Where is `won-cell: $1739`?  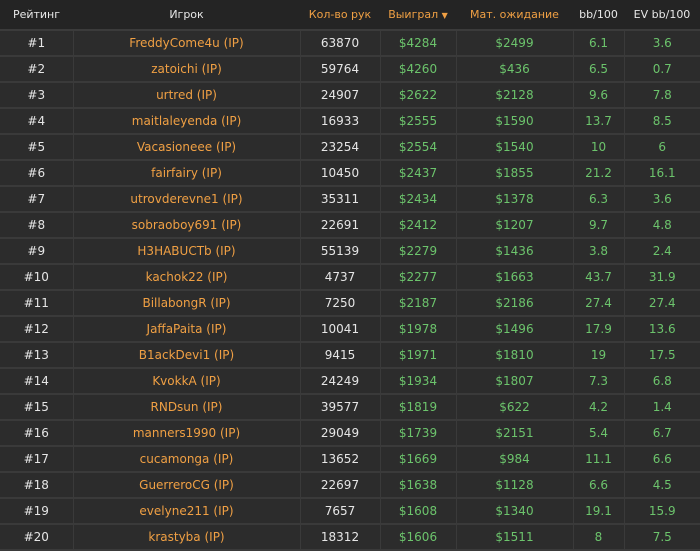 won-cell: $1739 is located at coordinates (417, 433).